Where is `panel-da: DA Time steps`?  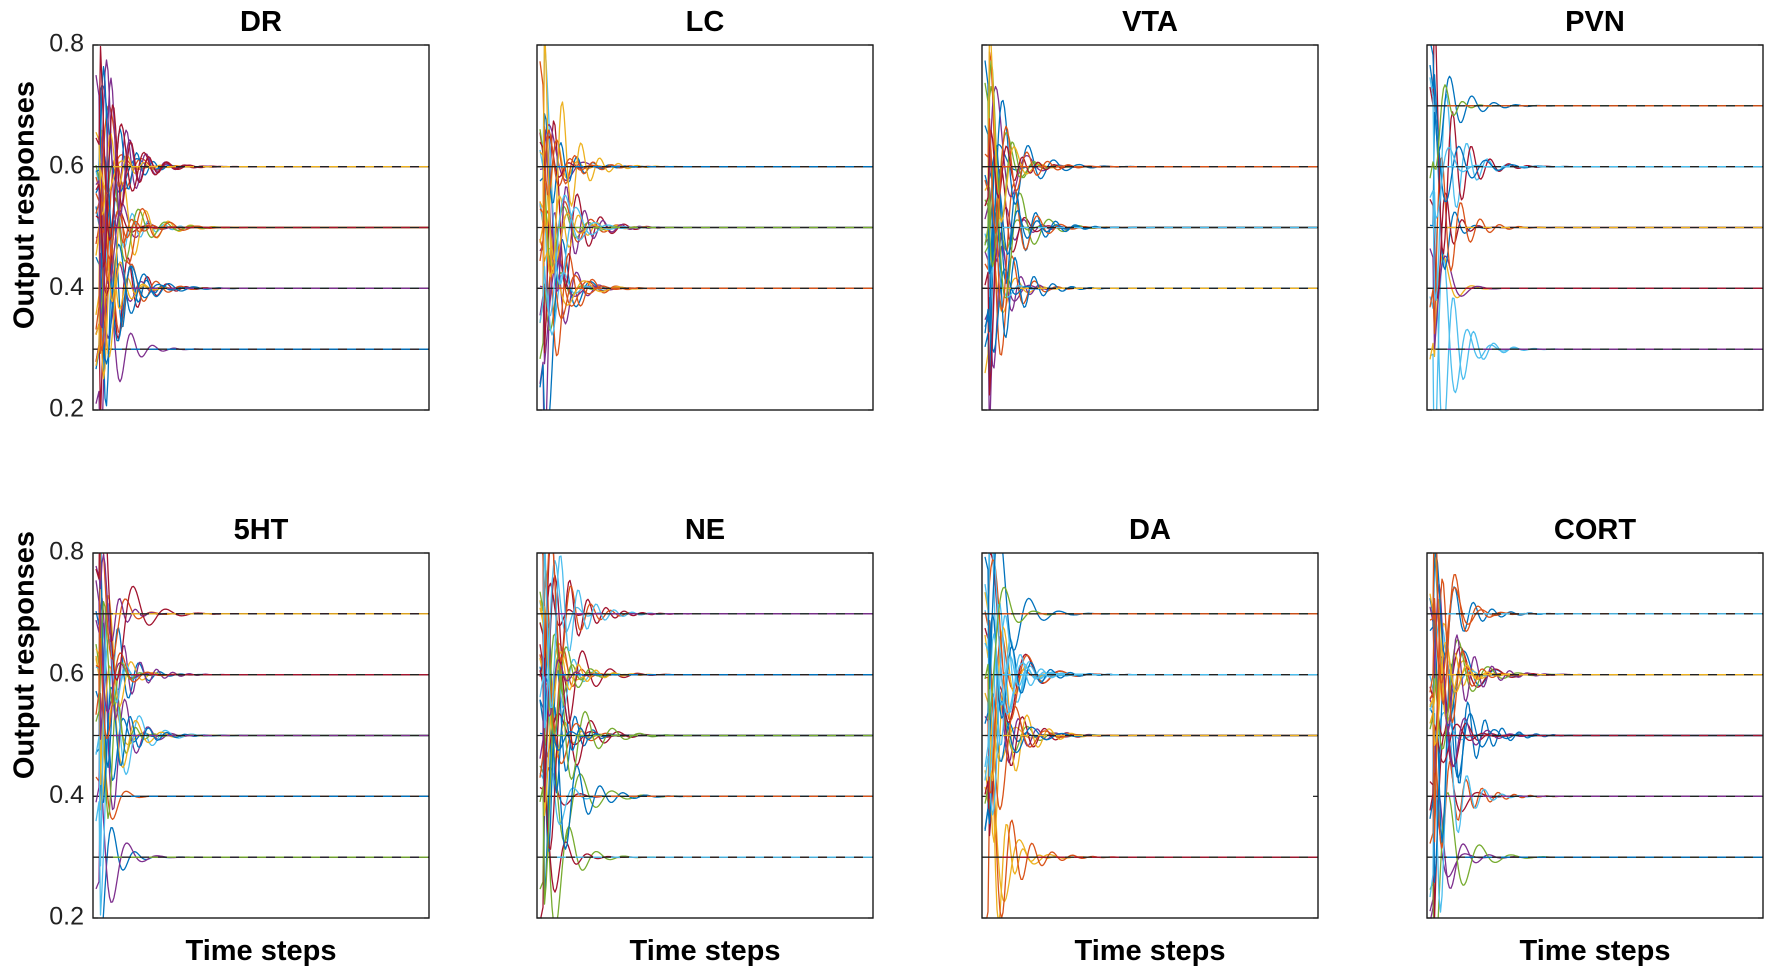 panel-da: DA Time steps is located at coordinates (1150, 740).